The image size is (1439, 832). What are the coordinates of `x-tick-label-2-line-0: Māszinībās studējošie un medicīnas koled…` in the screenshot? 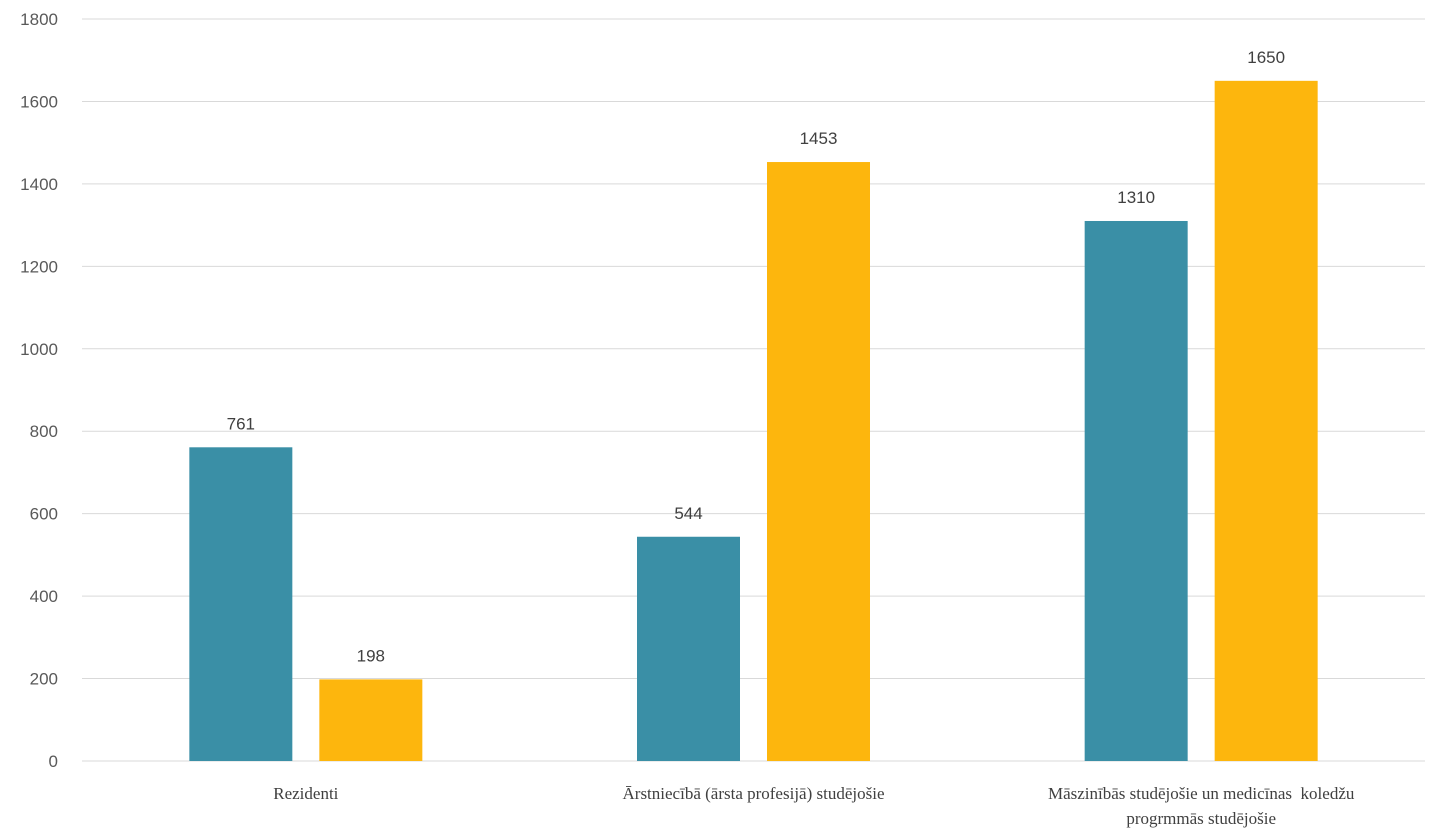 It's located at (1201, 793).